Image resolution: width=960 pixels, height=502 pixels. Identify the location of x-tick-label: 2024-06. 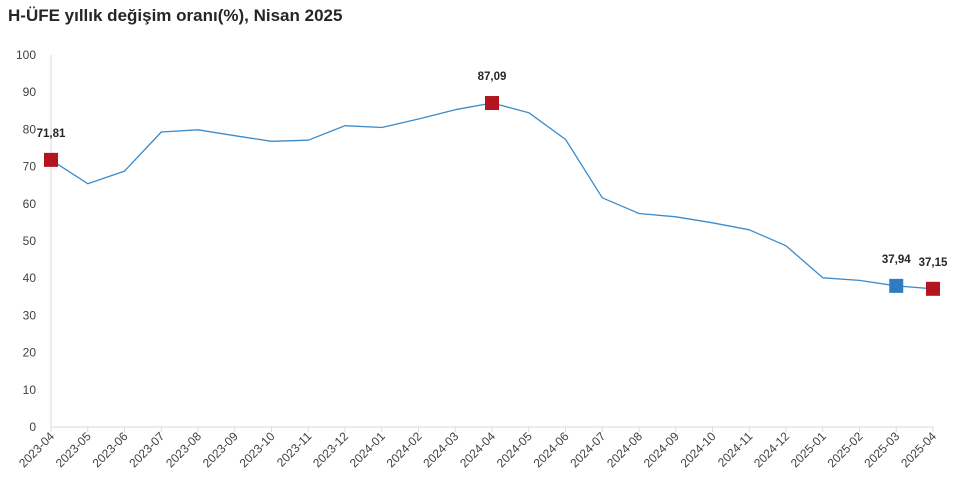
(551, 449).